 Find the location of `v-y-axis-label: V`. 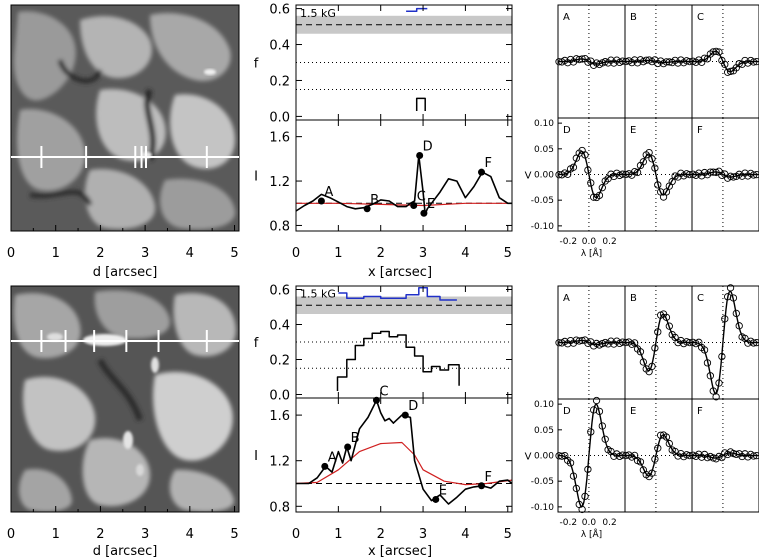

v-y-axis-label: V is located at coordinates (528, 176).